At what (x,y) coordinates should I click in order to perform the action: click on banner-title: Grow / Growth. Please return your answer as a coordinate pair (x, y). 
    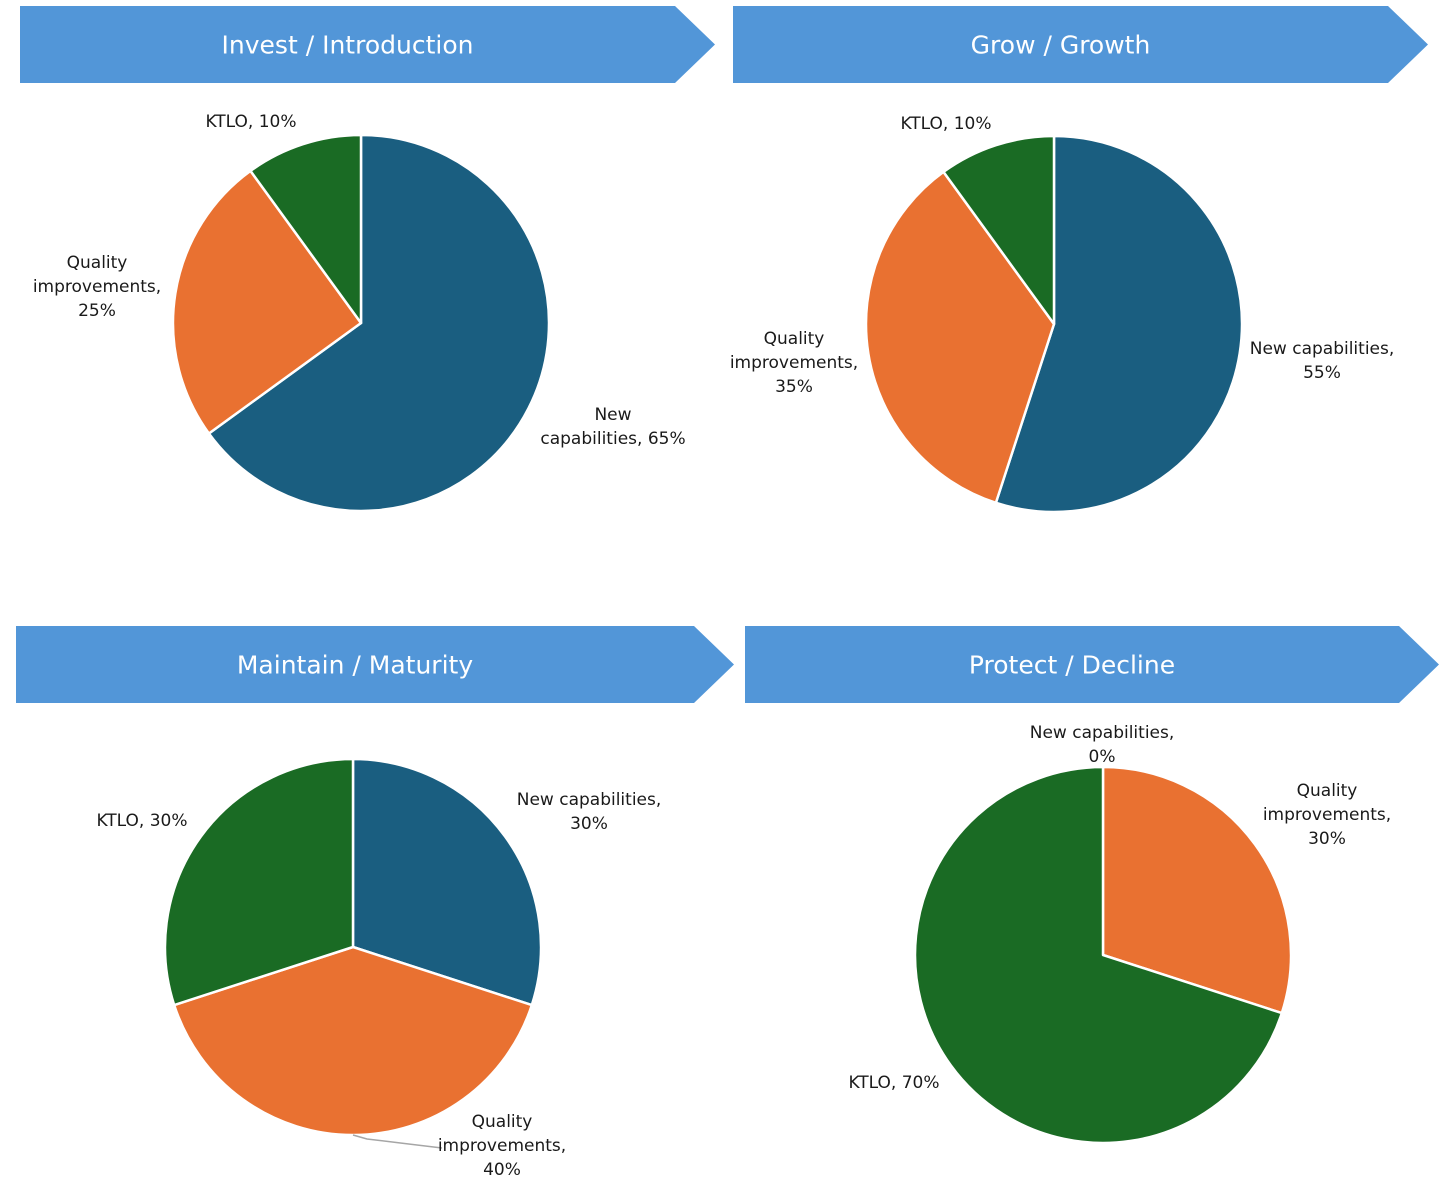
    Looking at the image, I should click on (1061, 45).